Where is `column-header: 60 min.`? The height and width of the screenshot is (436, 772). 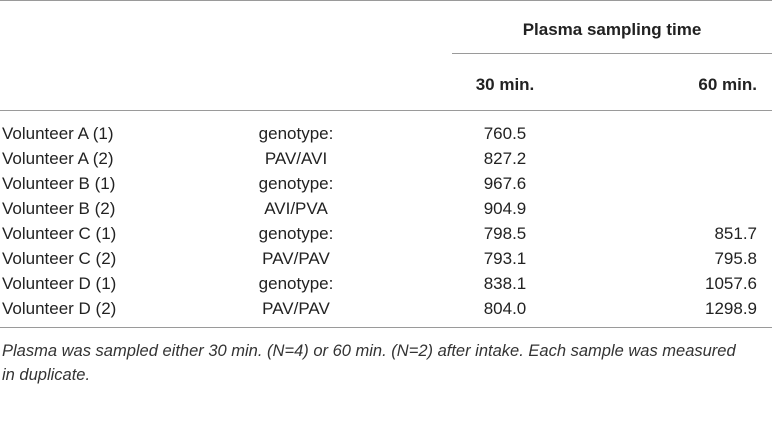 column-header: 60 min. is located at coordinates (727, 84).